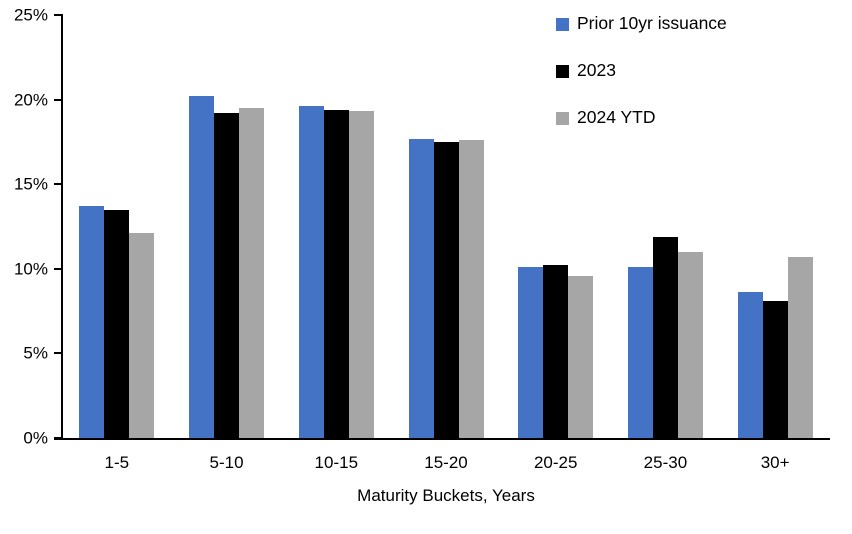 The image size is (852, 534). What do you see at coordinates (446, 495) in the screenshot?
I see `x-axis-title: Maturity Buckets, Years` at bounding box center [446, 495].